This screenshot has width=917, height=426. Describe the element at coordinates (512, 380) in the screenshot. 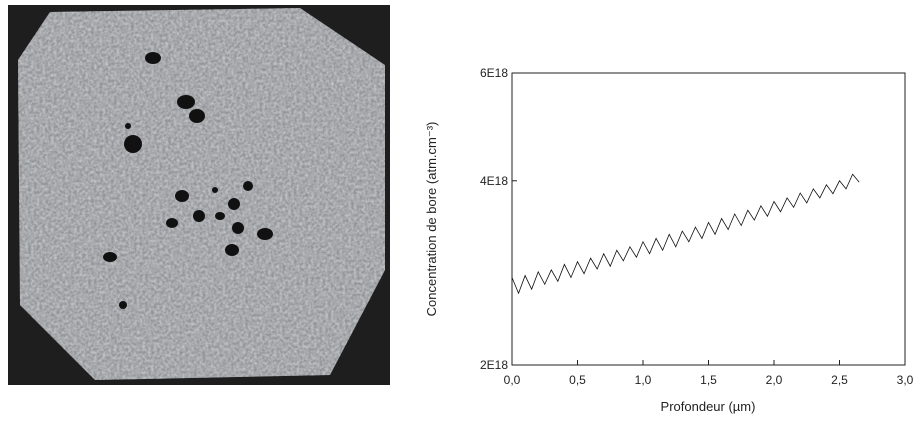

I see `x-tick-label: 0,0` at that location.